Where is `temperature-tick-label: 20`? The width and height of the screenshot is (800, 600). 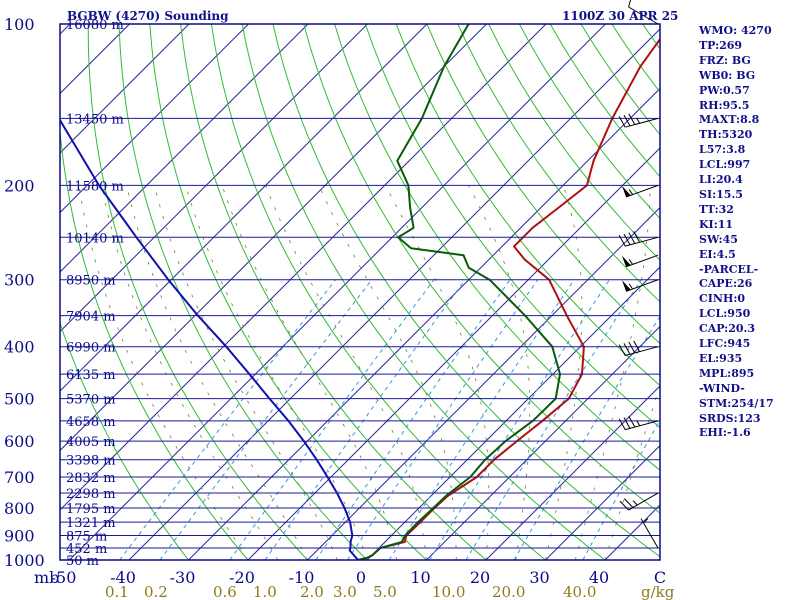
temperature-tick-label: 20 is located at coordinates (480, 577).